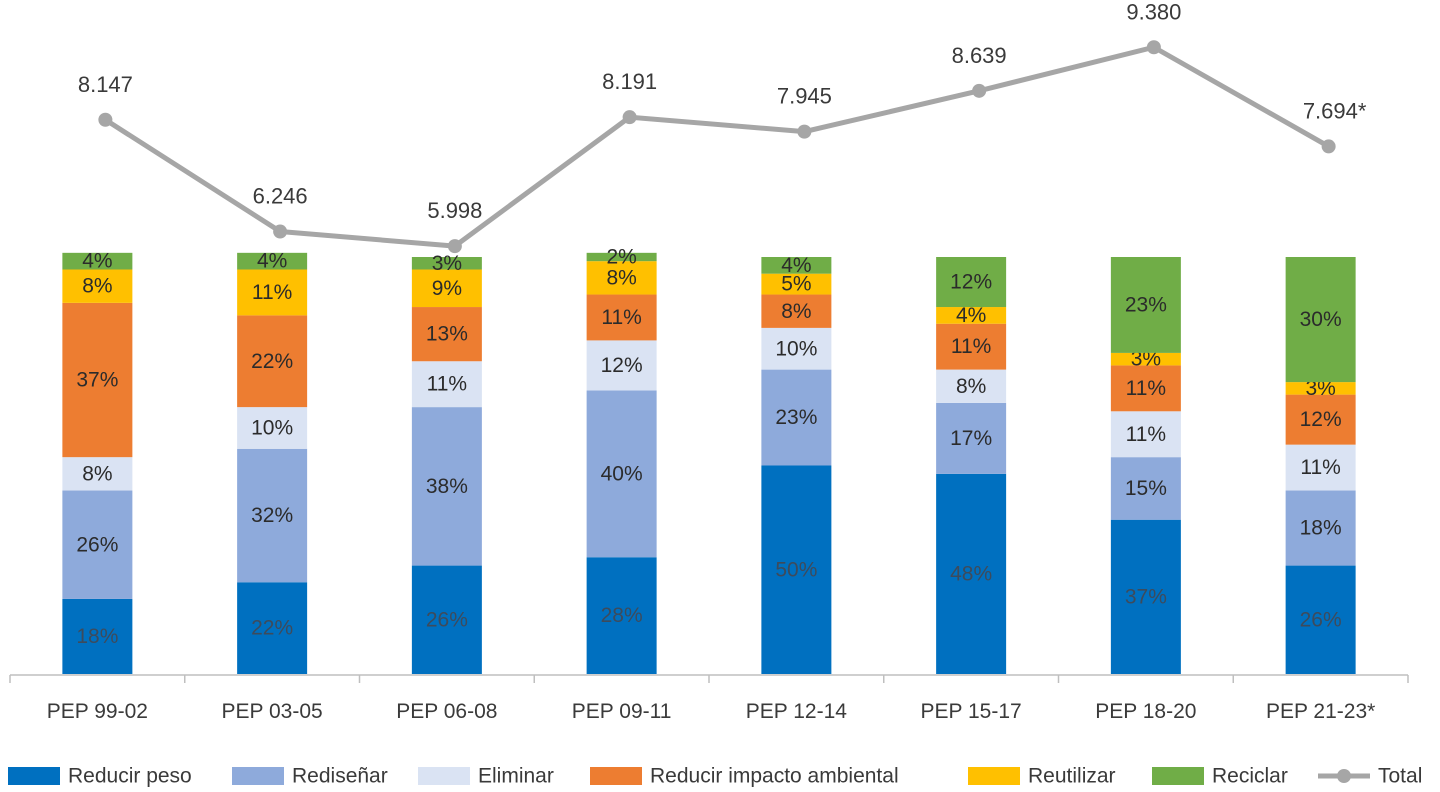  Describe the element at coordinates (796, 569) in the screenshot. I see `bar-value-label: 50%` at that location.